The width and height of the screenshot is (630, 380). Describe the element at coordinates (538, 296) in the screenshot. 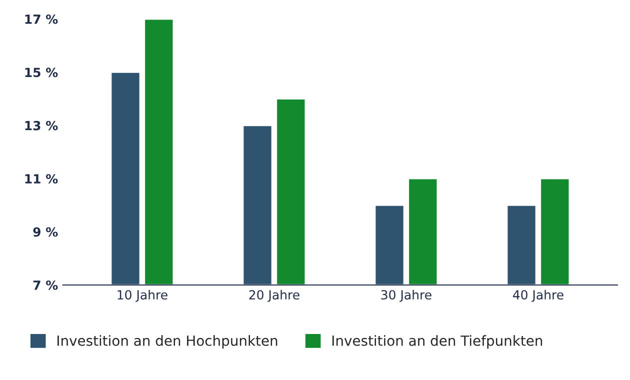

I see `x-tick-label: 40 Jahre` at that location.